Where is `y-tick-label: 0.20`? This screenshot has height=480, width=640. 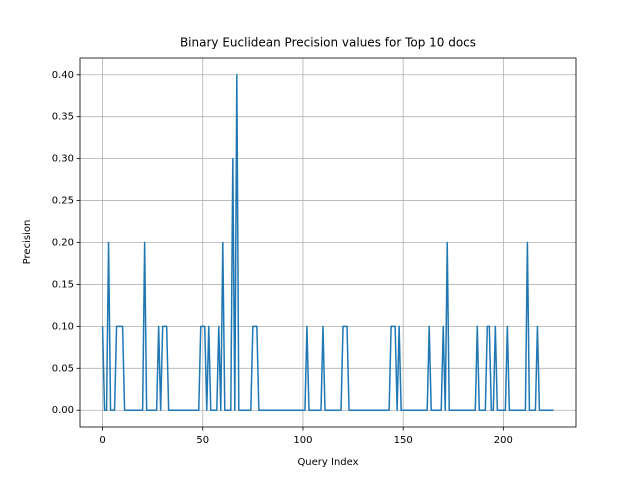
y-tick-label: 0.20 is located at coordinates (63, 243).